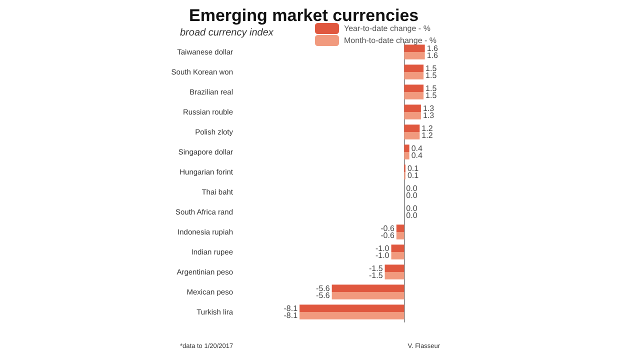 The width and height of the screenshot is (620, 355). What do you see at coordinates (387, 28) in the screenshot?
I see `legend-label: Year-to-date change - %` at bounding box center [387, 28].